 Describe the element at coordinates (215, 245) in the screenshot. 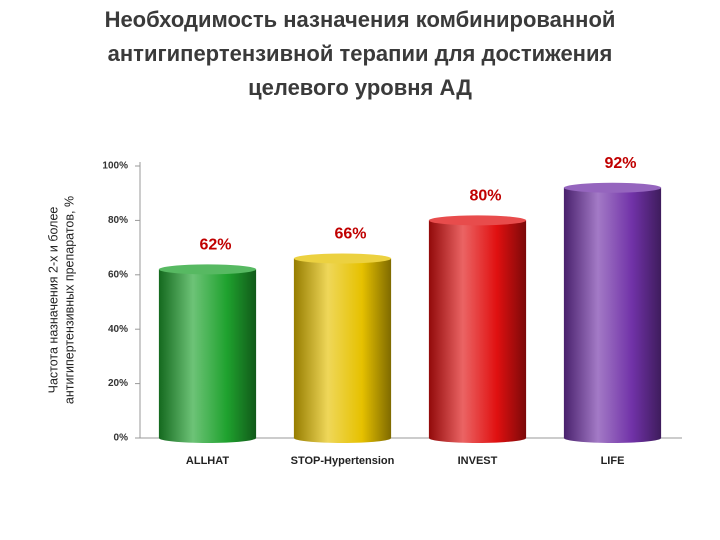

I see `value-label: 62%` at that location.